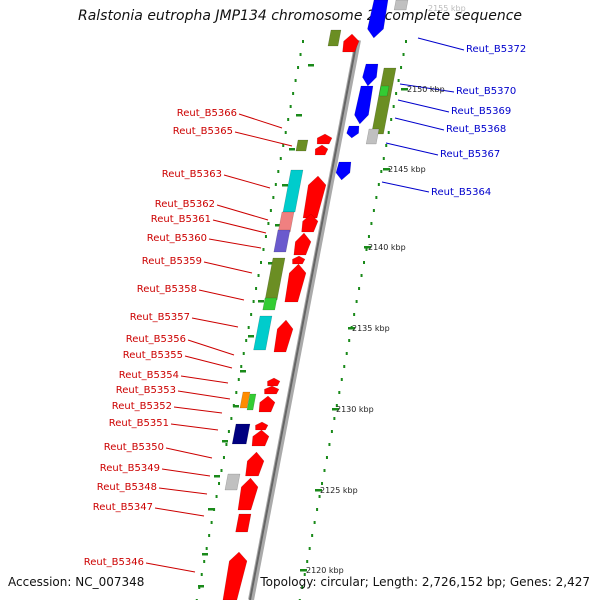 Image resolution: width=600 pixels, height=600 pixels. What do you see at coordinates (461, 192) in the screenshot?
I see `gene-label-reut-b5364: Reut_B5364` at bounding box center [461, 192].